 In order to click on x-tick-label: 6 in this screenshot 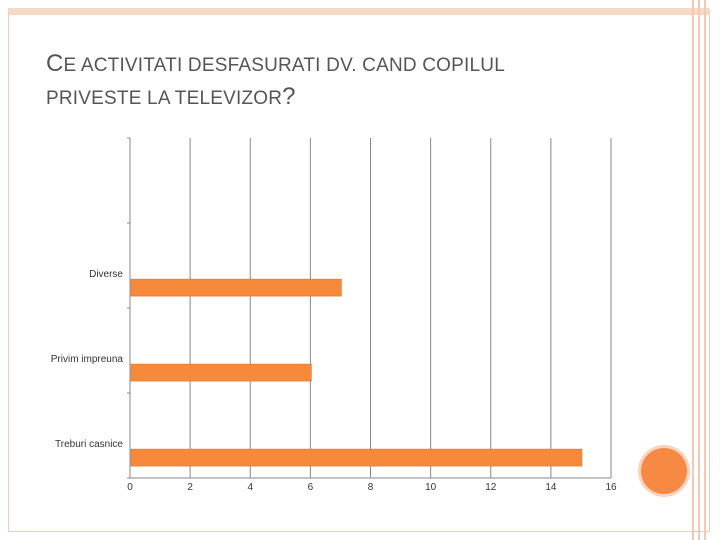, I will do `click(311, 487)`.